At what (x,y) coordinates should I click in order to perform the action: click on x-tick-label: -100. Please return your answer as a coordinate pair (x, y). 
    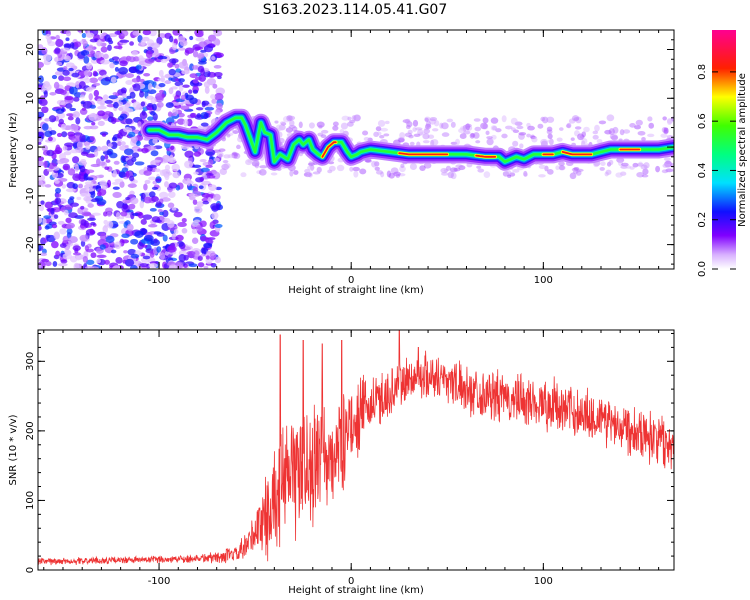
    Looking at the image, I should click on (159, 280).